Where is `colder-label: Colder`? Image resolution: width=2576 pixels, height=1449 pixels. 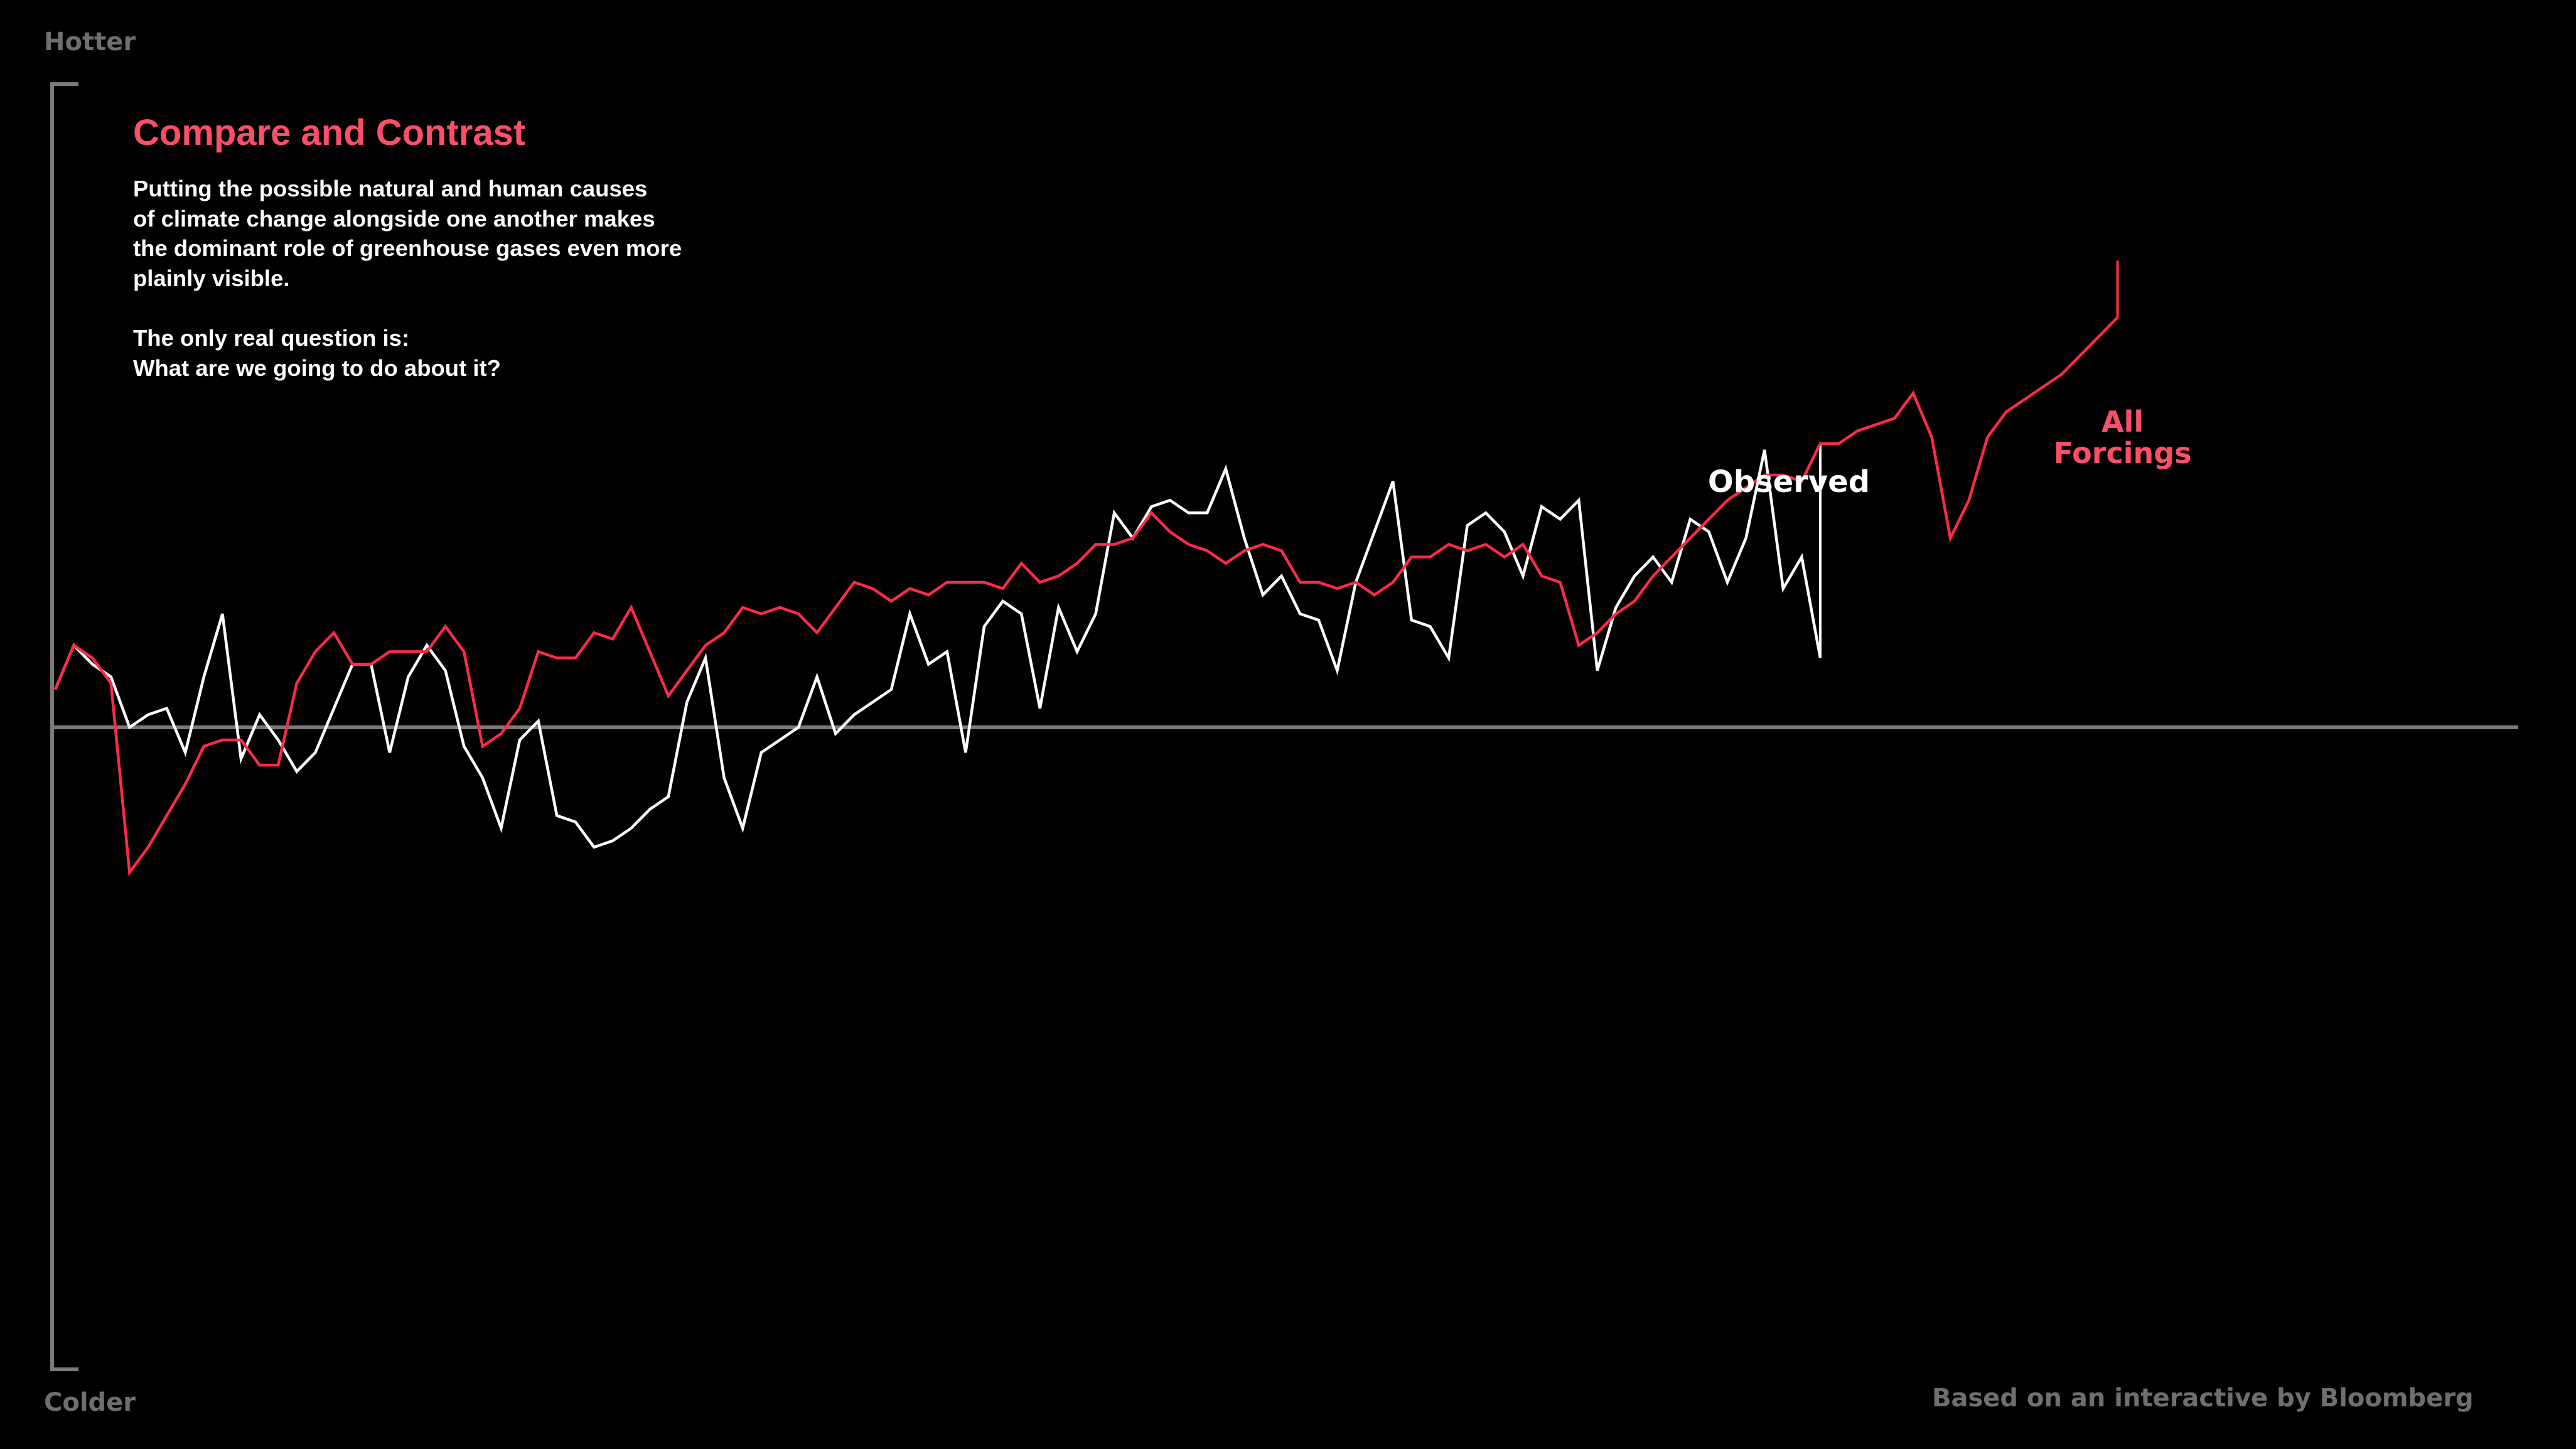
colder-label: Colder is located at coordinates (90, 1402).